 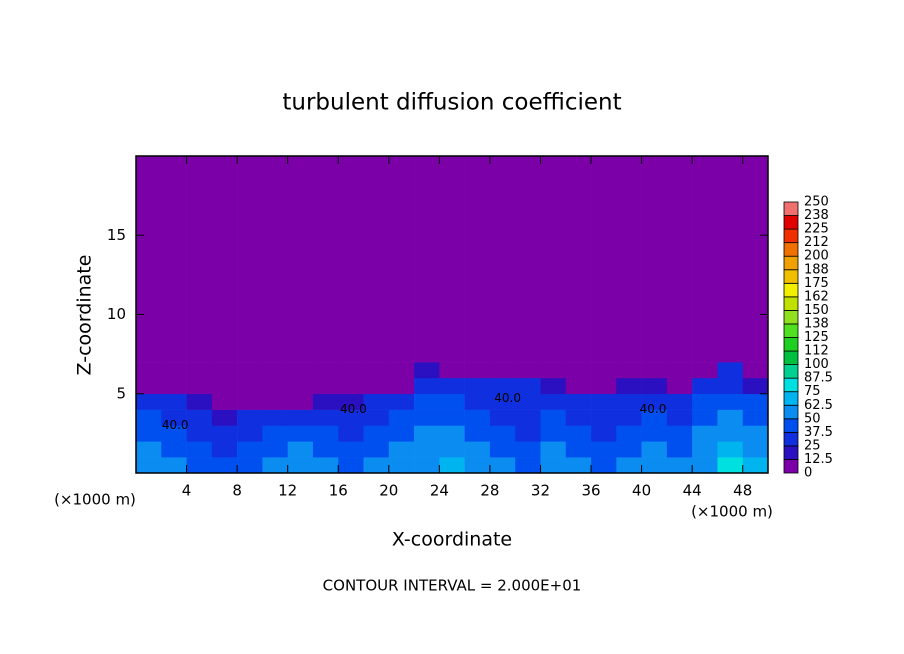 I want to click on colorbar-label: 125, so click(x=816, y=337).